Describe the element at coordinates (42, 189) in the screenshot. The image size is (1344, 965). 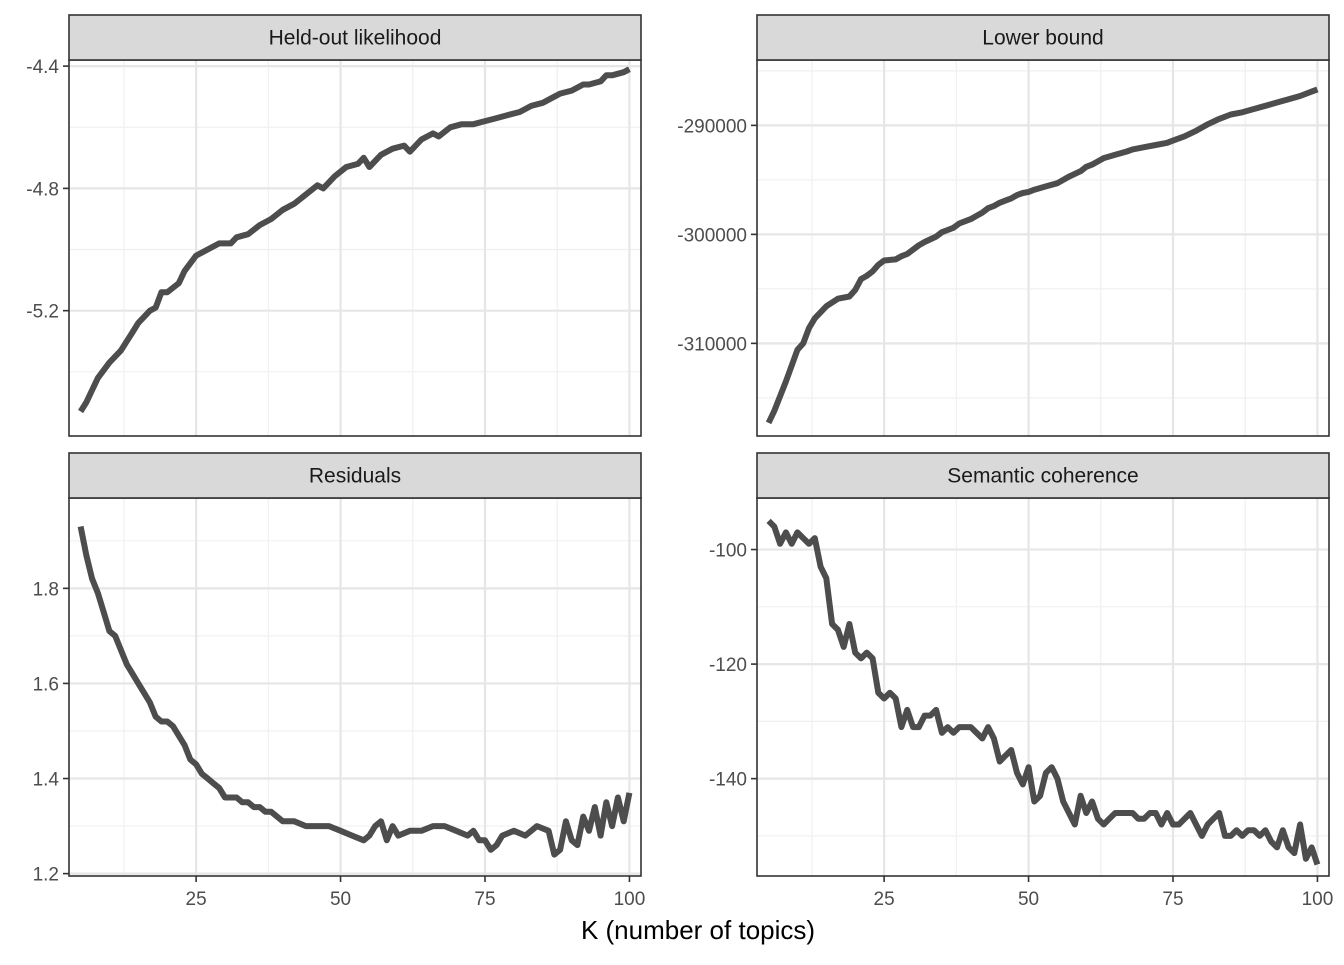
I see `y-tick-label: -4.8` at that location.